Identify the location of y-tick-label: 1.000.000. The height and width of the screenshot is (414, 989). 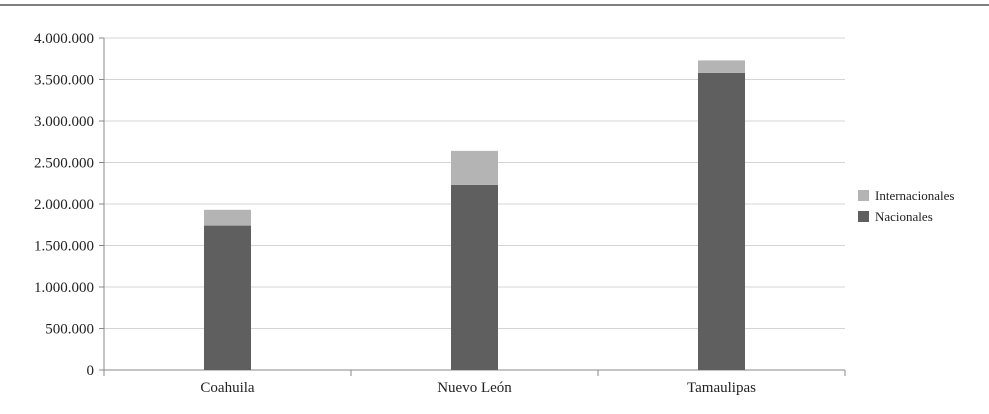
(64, 288).